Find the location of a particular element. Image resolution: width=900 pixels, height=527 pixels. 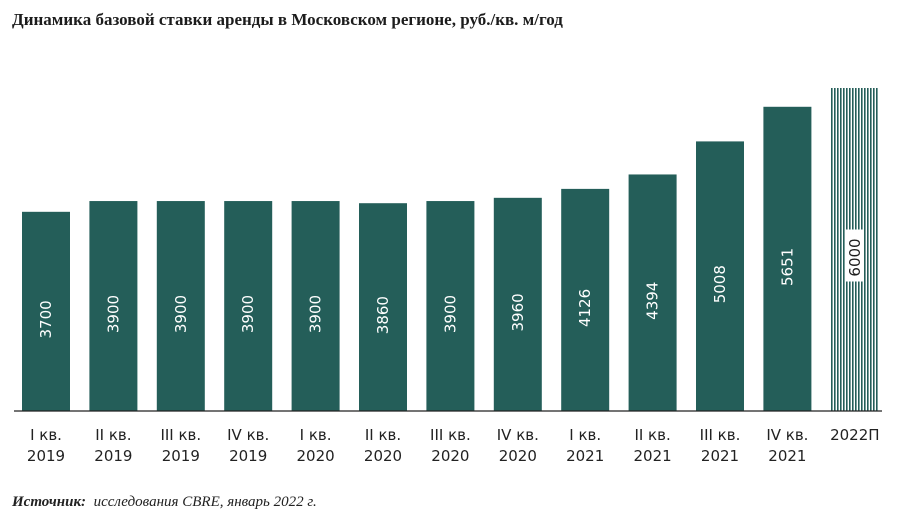

forecast-label-background is located at coordinates (854, 255).